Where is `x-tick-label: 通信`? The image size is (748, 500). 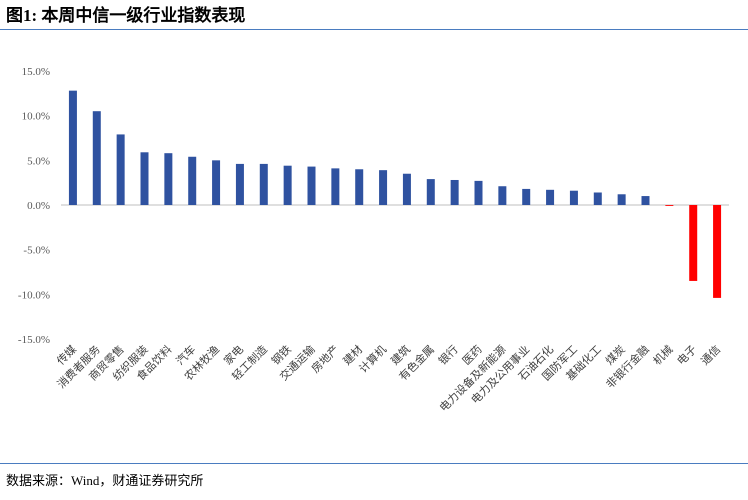
x-tick-label: 通信 is located at coordinates (710, 355).